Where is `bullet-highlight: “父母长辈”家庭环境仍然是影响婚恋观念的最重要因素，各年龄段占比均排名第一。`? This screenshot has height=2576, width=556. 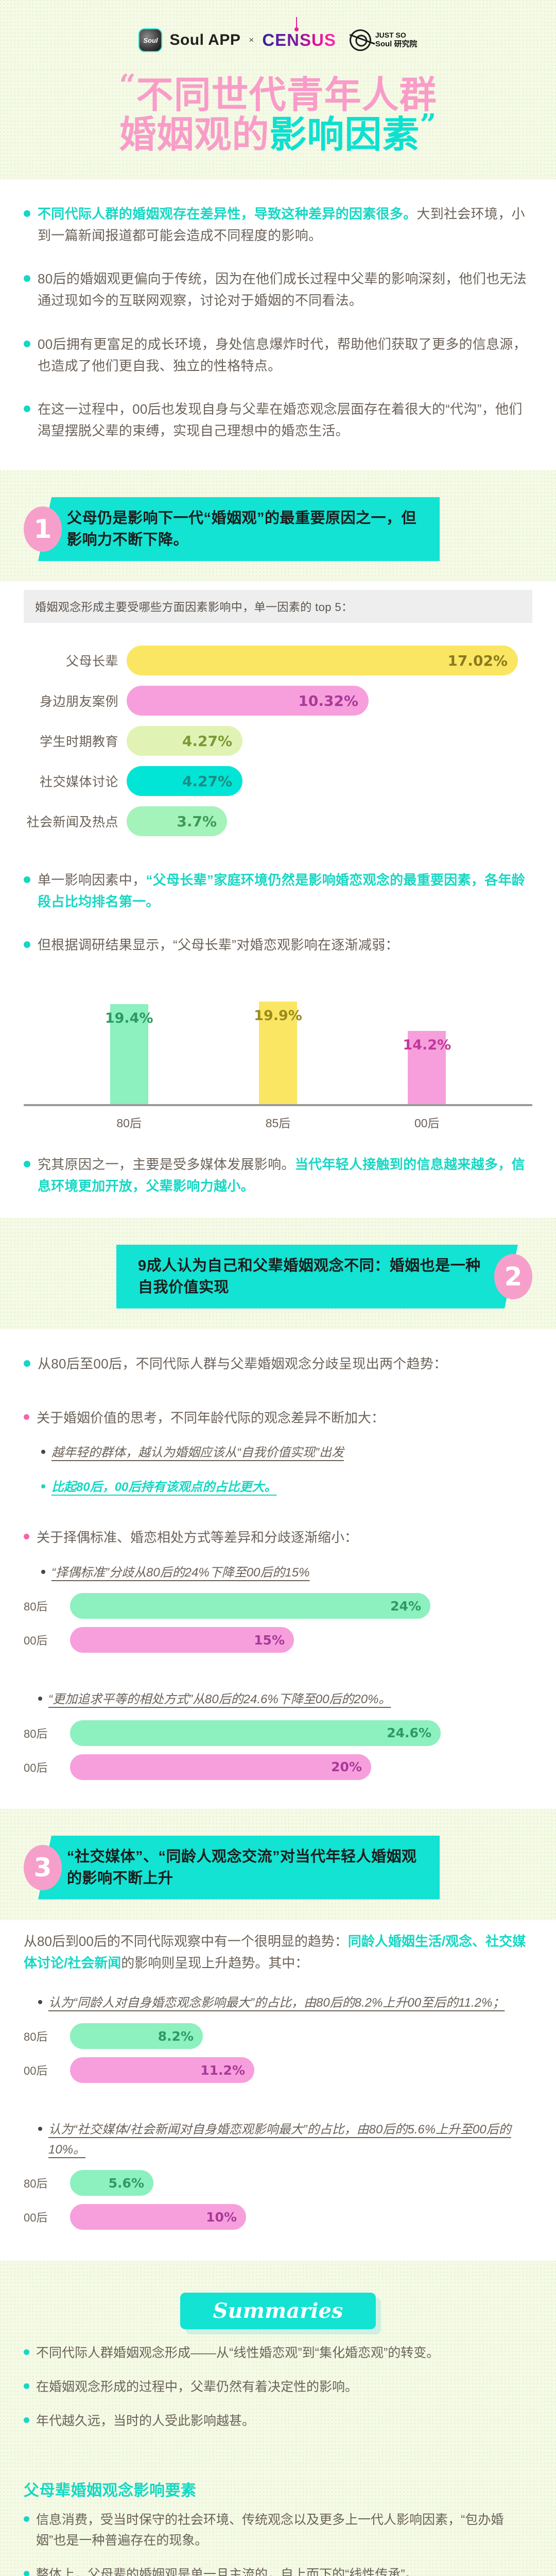
bullet-highlight: “父母长辈”家庭环境仍然是影响婚恋观念的最重要因素，各年龄段占比均排名第一。 is located at coordinates (282, 891).